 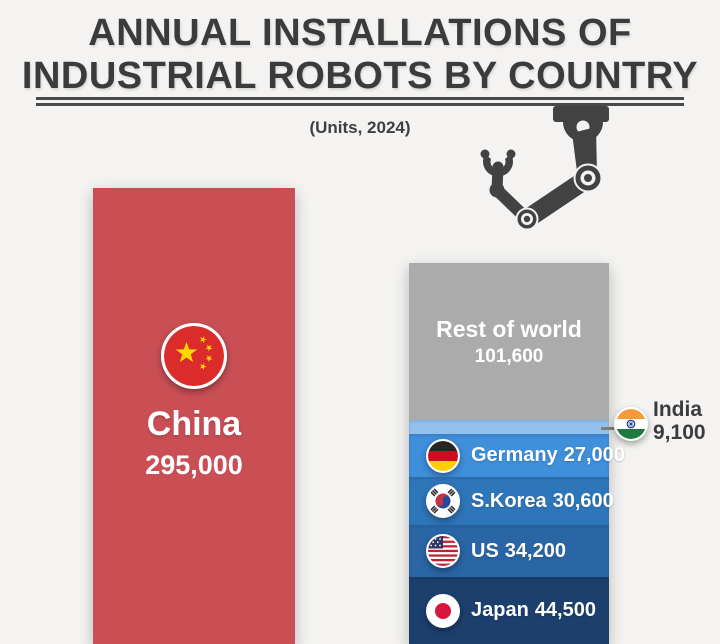 I want to click on robot-arm-icon, so click(x=544, y=168).